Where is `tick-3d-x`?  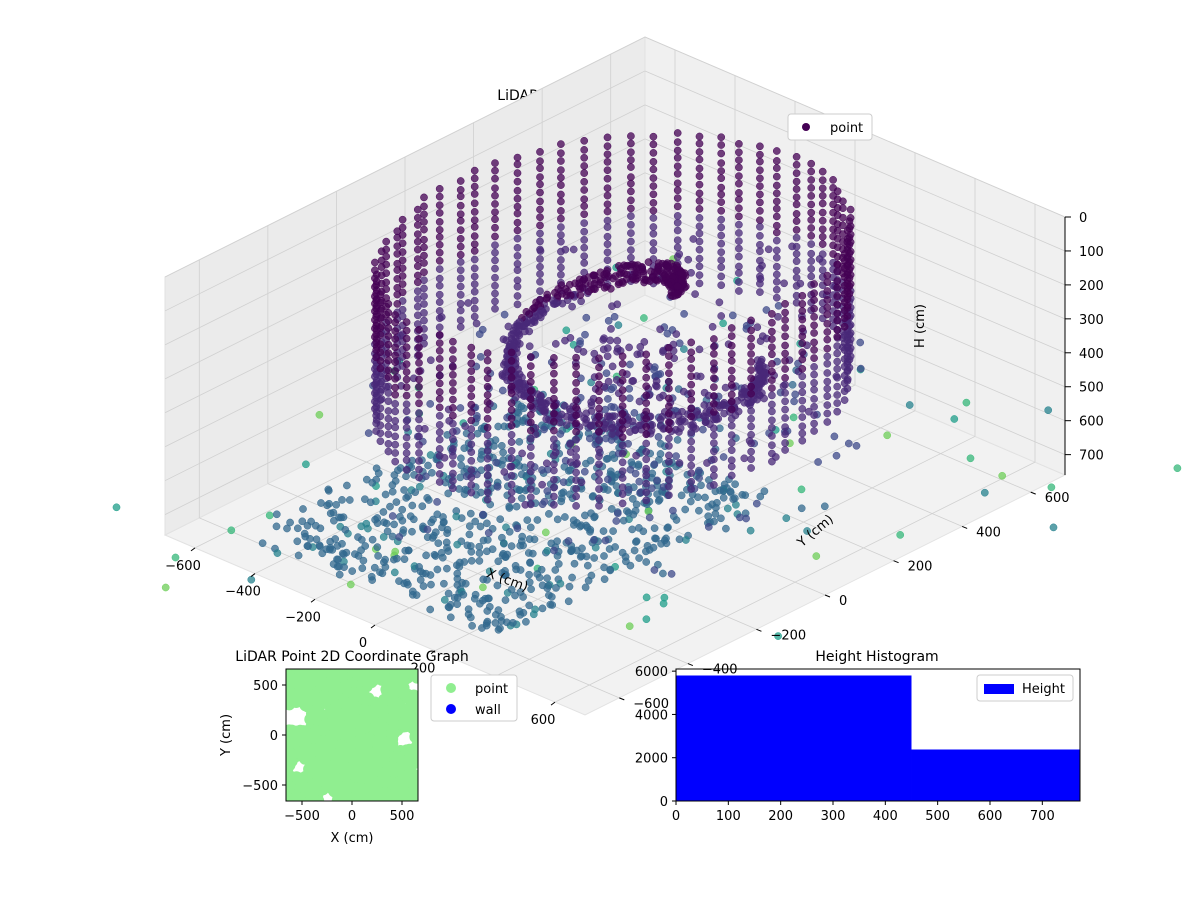
tick-3d-x is located at coordinates (193, 549).